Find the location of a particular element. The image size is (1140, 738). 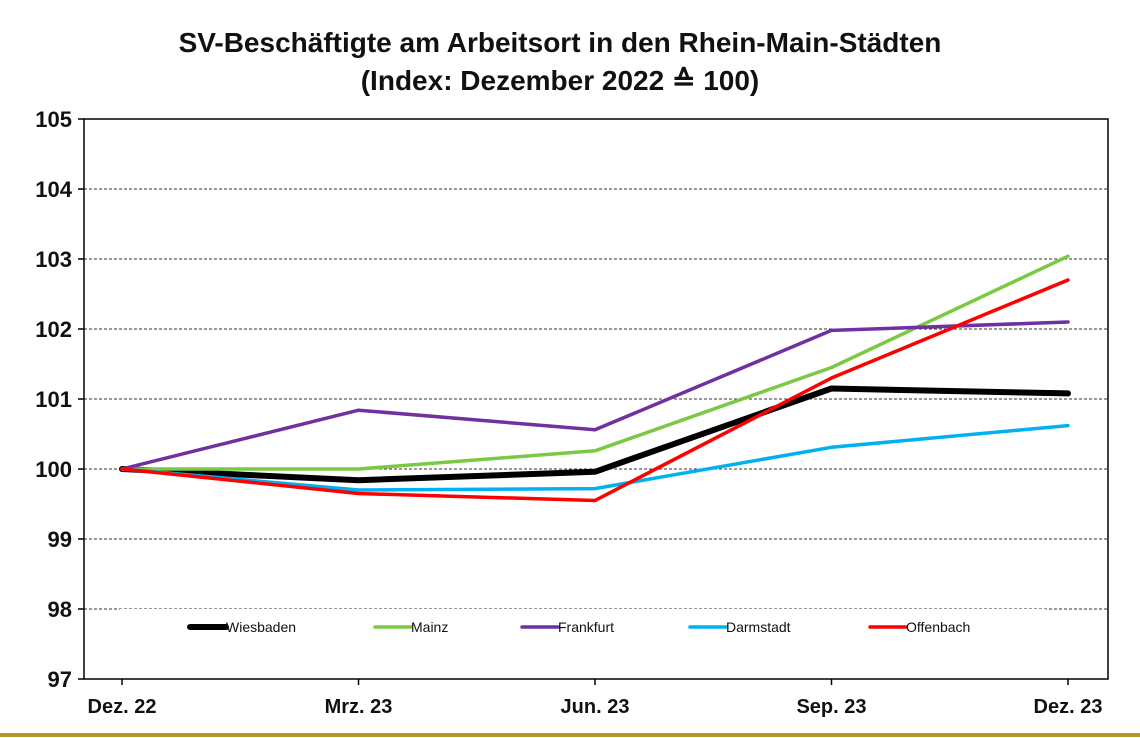

x-tick-label: Mrz. 23 is located at coordinates (359, 707).